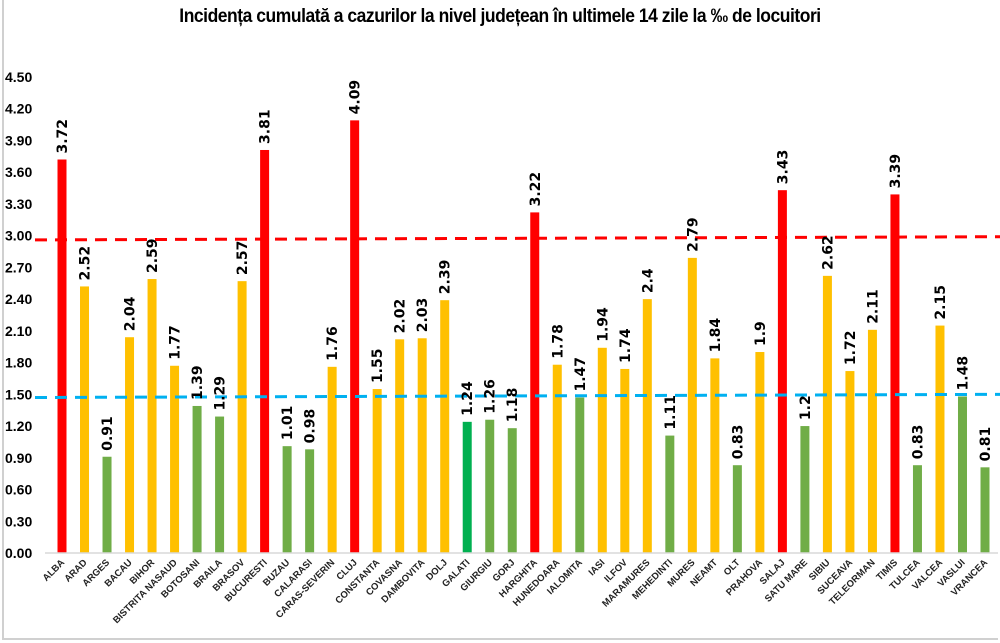 This screenshot has height=643, width=1000. Describe the element at coordinates (467, 487) in the screenshot. I see `bar-galati` at that location.